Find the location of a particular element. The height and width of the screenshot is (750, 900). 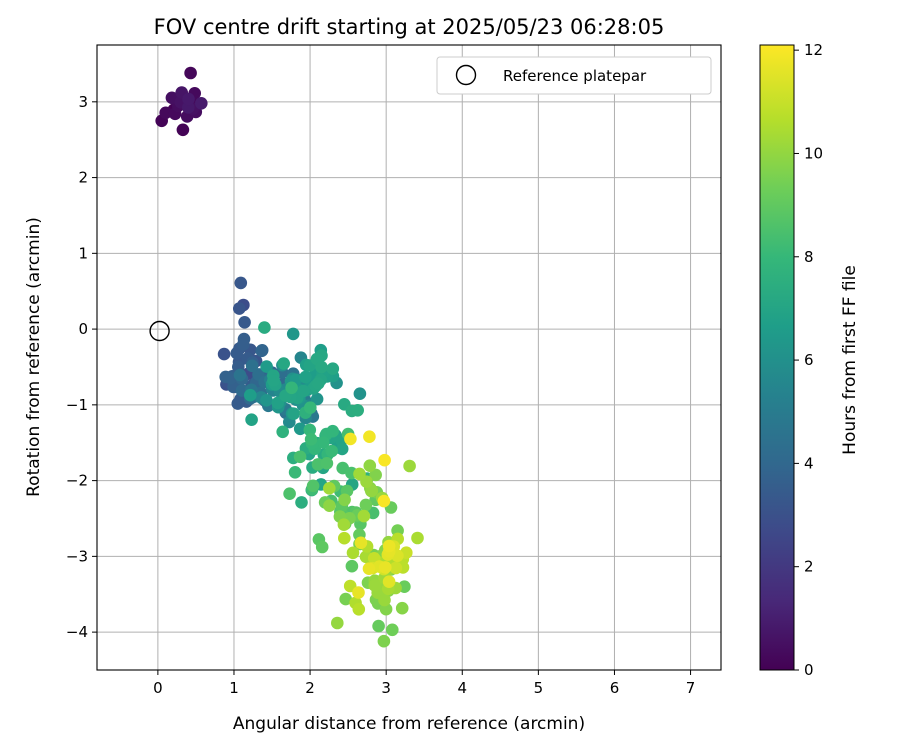

colorbar-gradient is located at coordinates (777, 357).